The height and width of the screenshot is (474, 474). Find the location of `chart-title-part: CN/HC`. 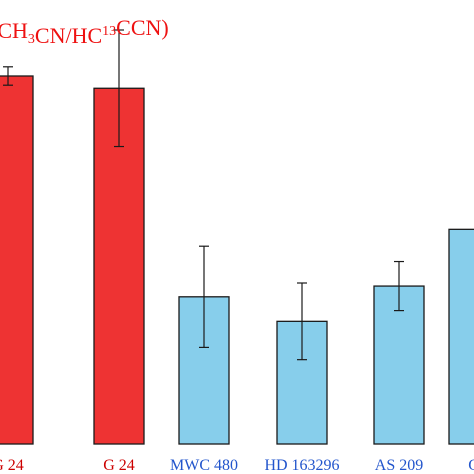

chart-title-part: CN/HC is located at coordinates (68, 35).